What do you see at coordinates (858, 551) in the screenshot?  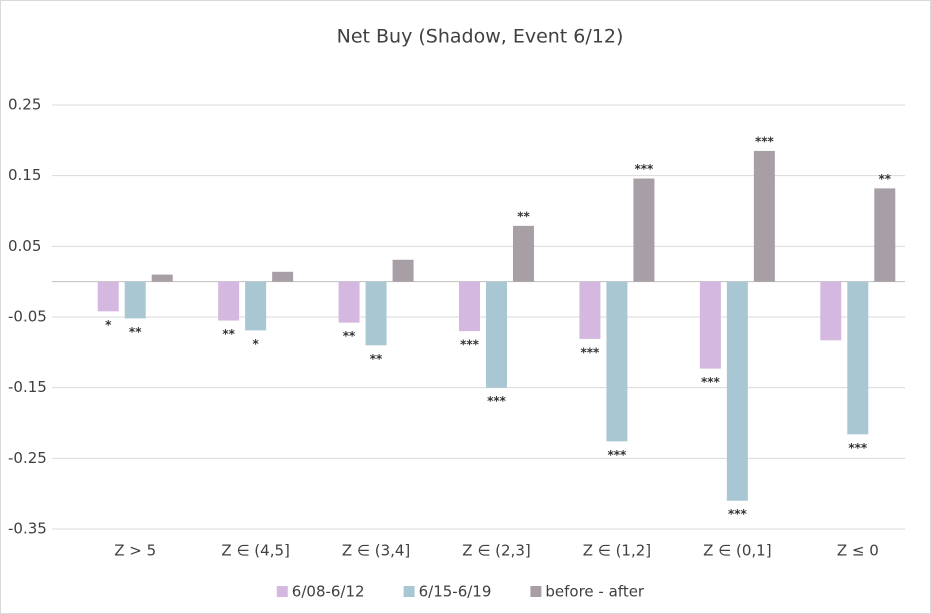 I see `x-tick-label: Z ≤ 0` at bounding box center [858, 551].